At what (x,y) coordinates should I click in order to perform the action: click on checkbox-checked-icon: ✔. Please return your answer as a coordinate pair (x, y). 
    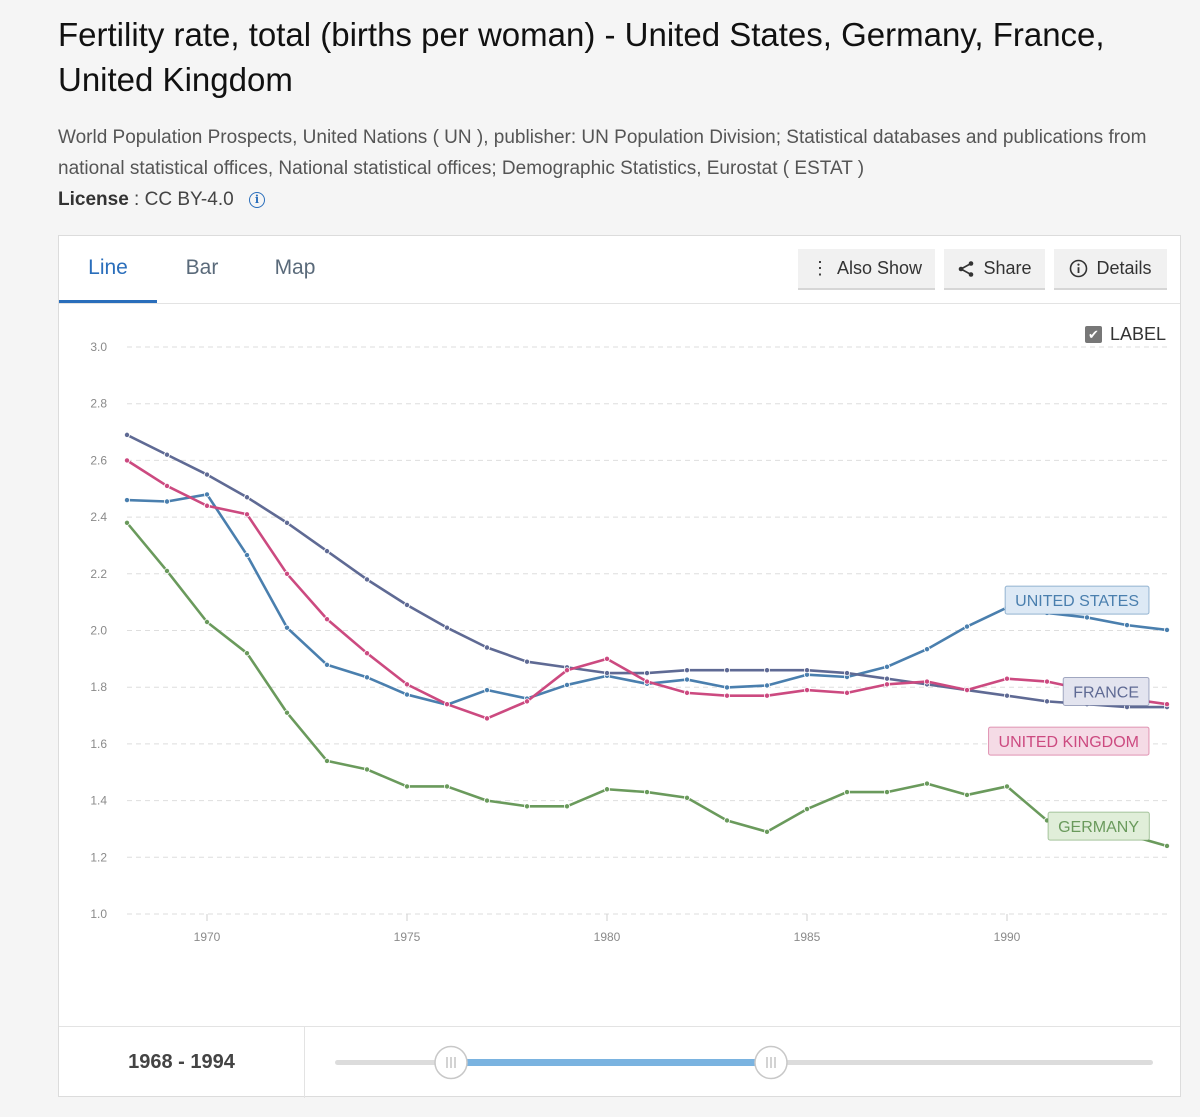
    Looking at the image, I should click on (1093, 334).